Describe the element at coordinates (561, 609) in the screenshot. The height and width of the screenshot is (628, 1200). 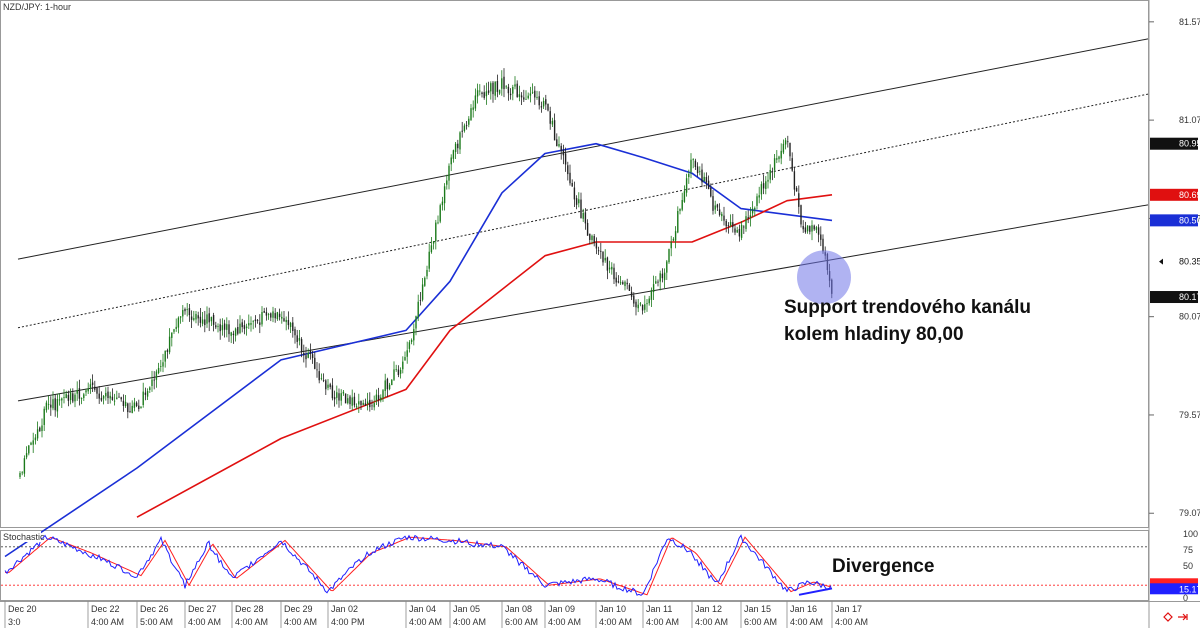
I see `time-date-label: Jan 09` at that location.